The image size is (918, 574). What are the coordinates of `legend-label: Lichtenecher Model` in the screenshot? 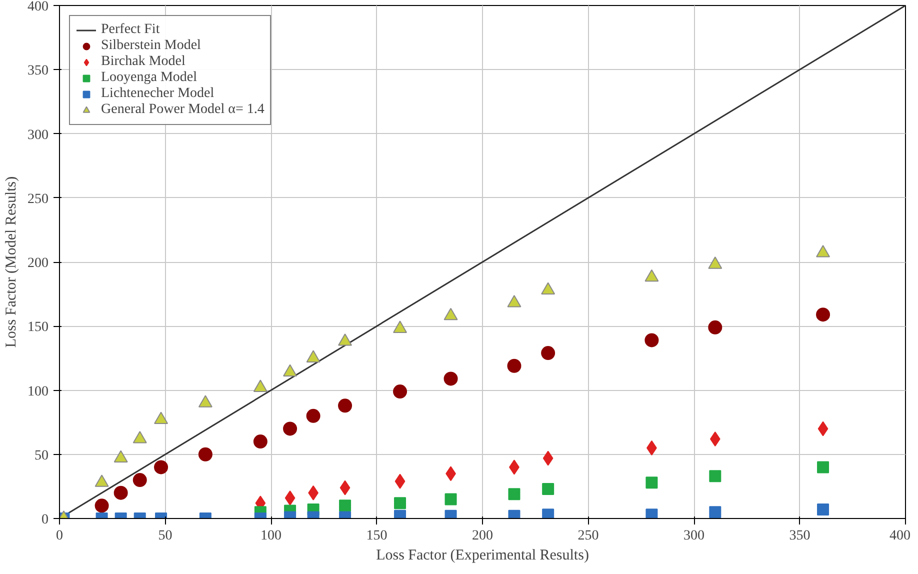 It's located at (157, 94).